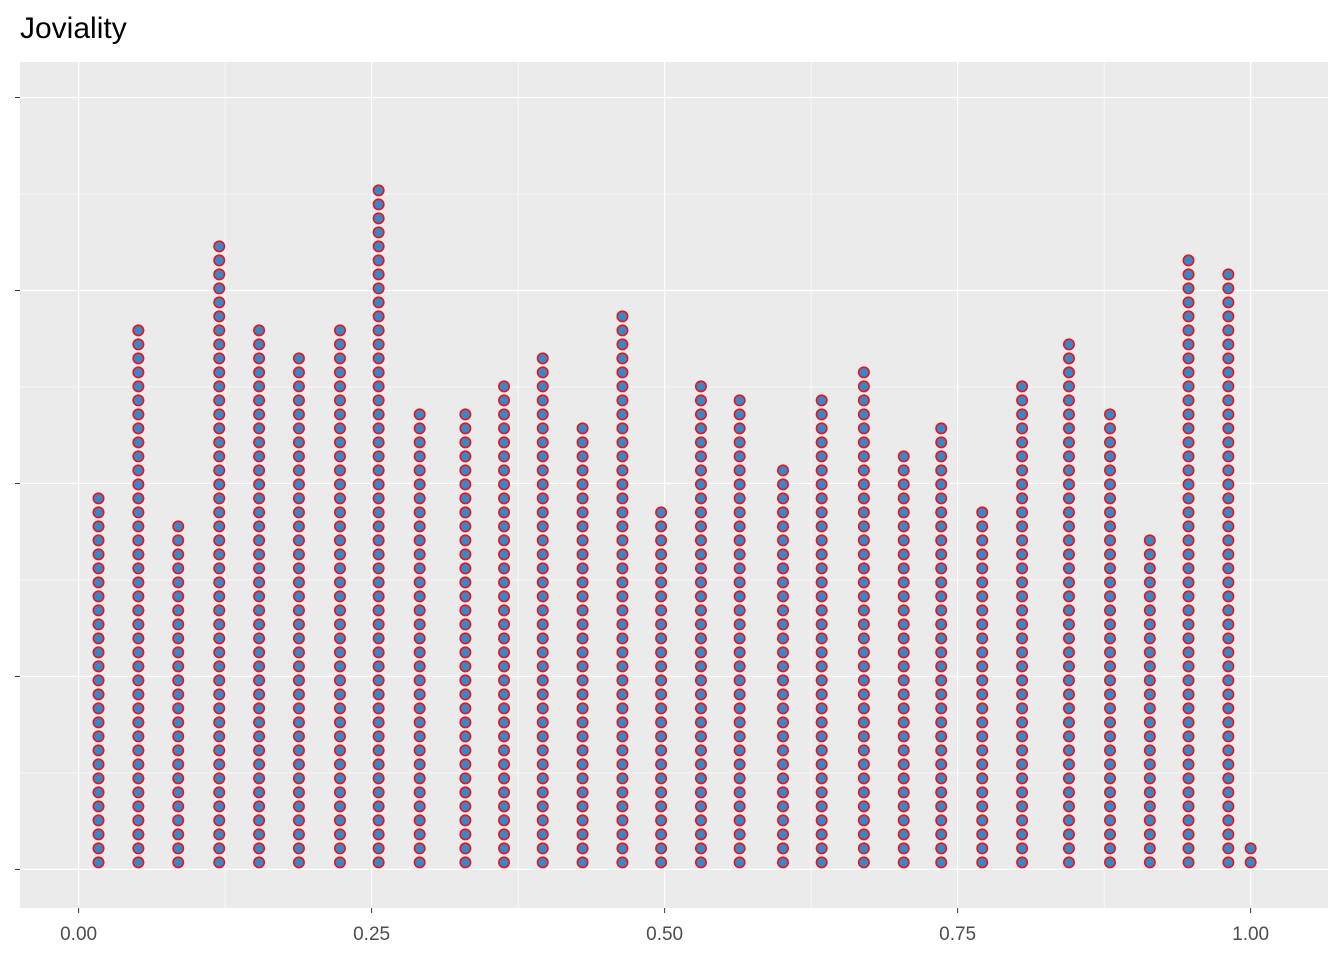 This screenshot has width=1344, height=960. I want to click on x-tick-label: 1.00, so click(1250, 934).